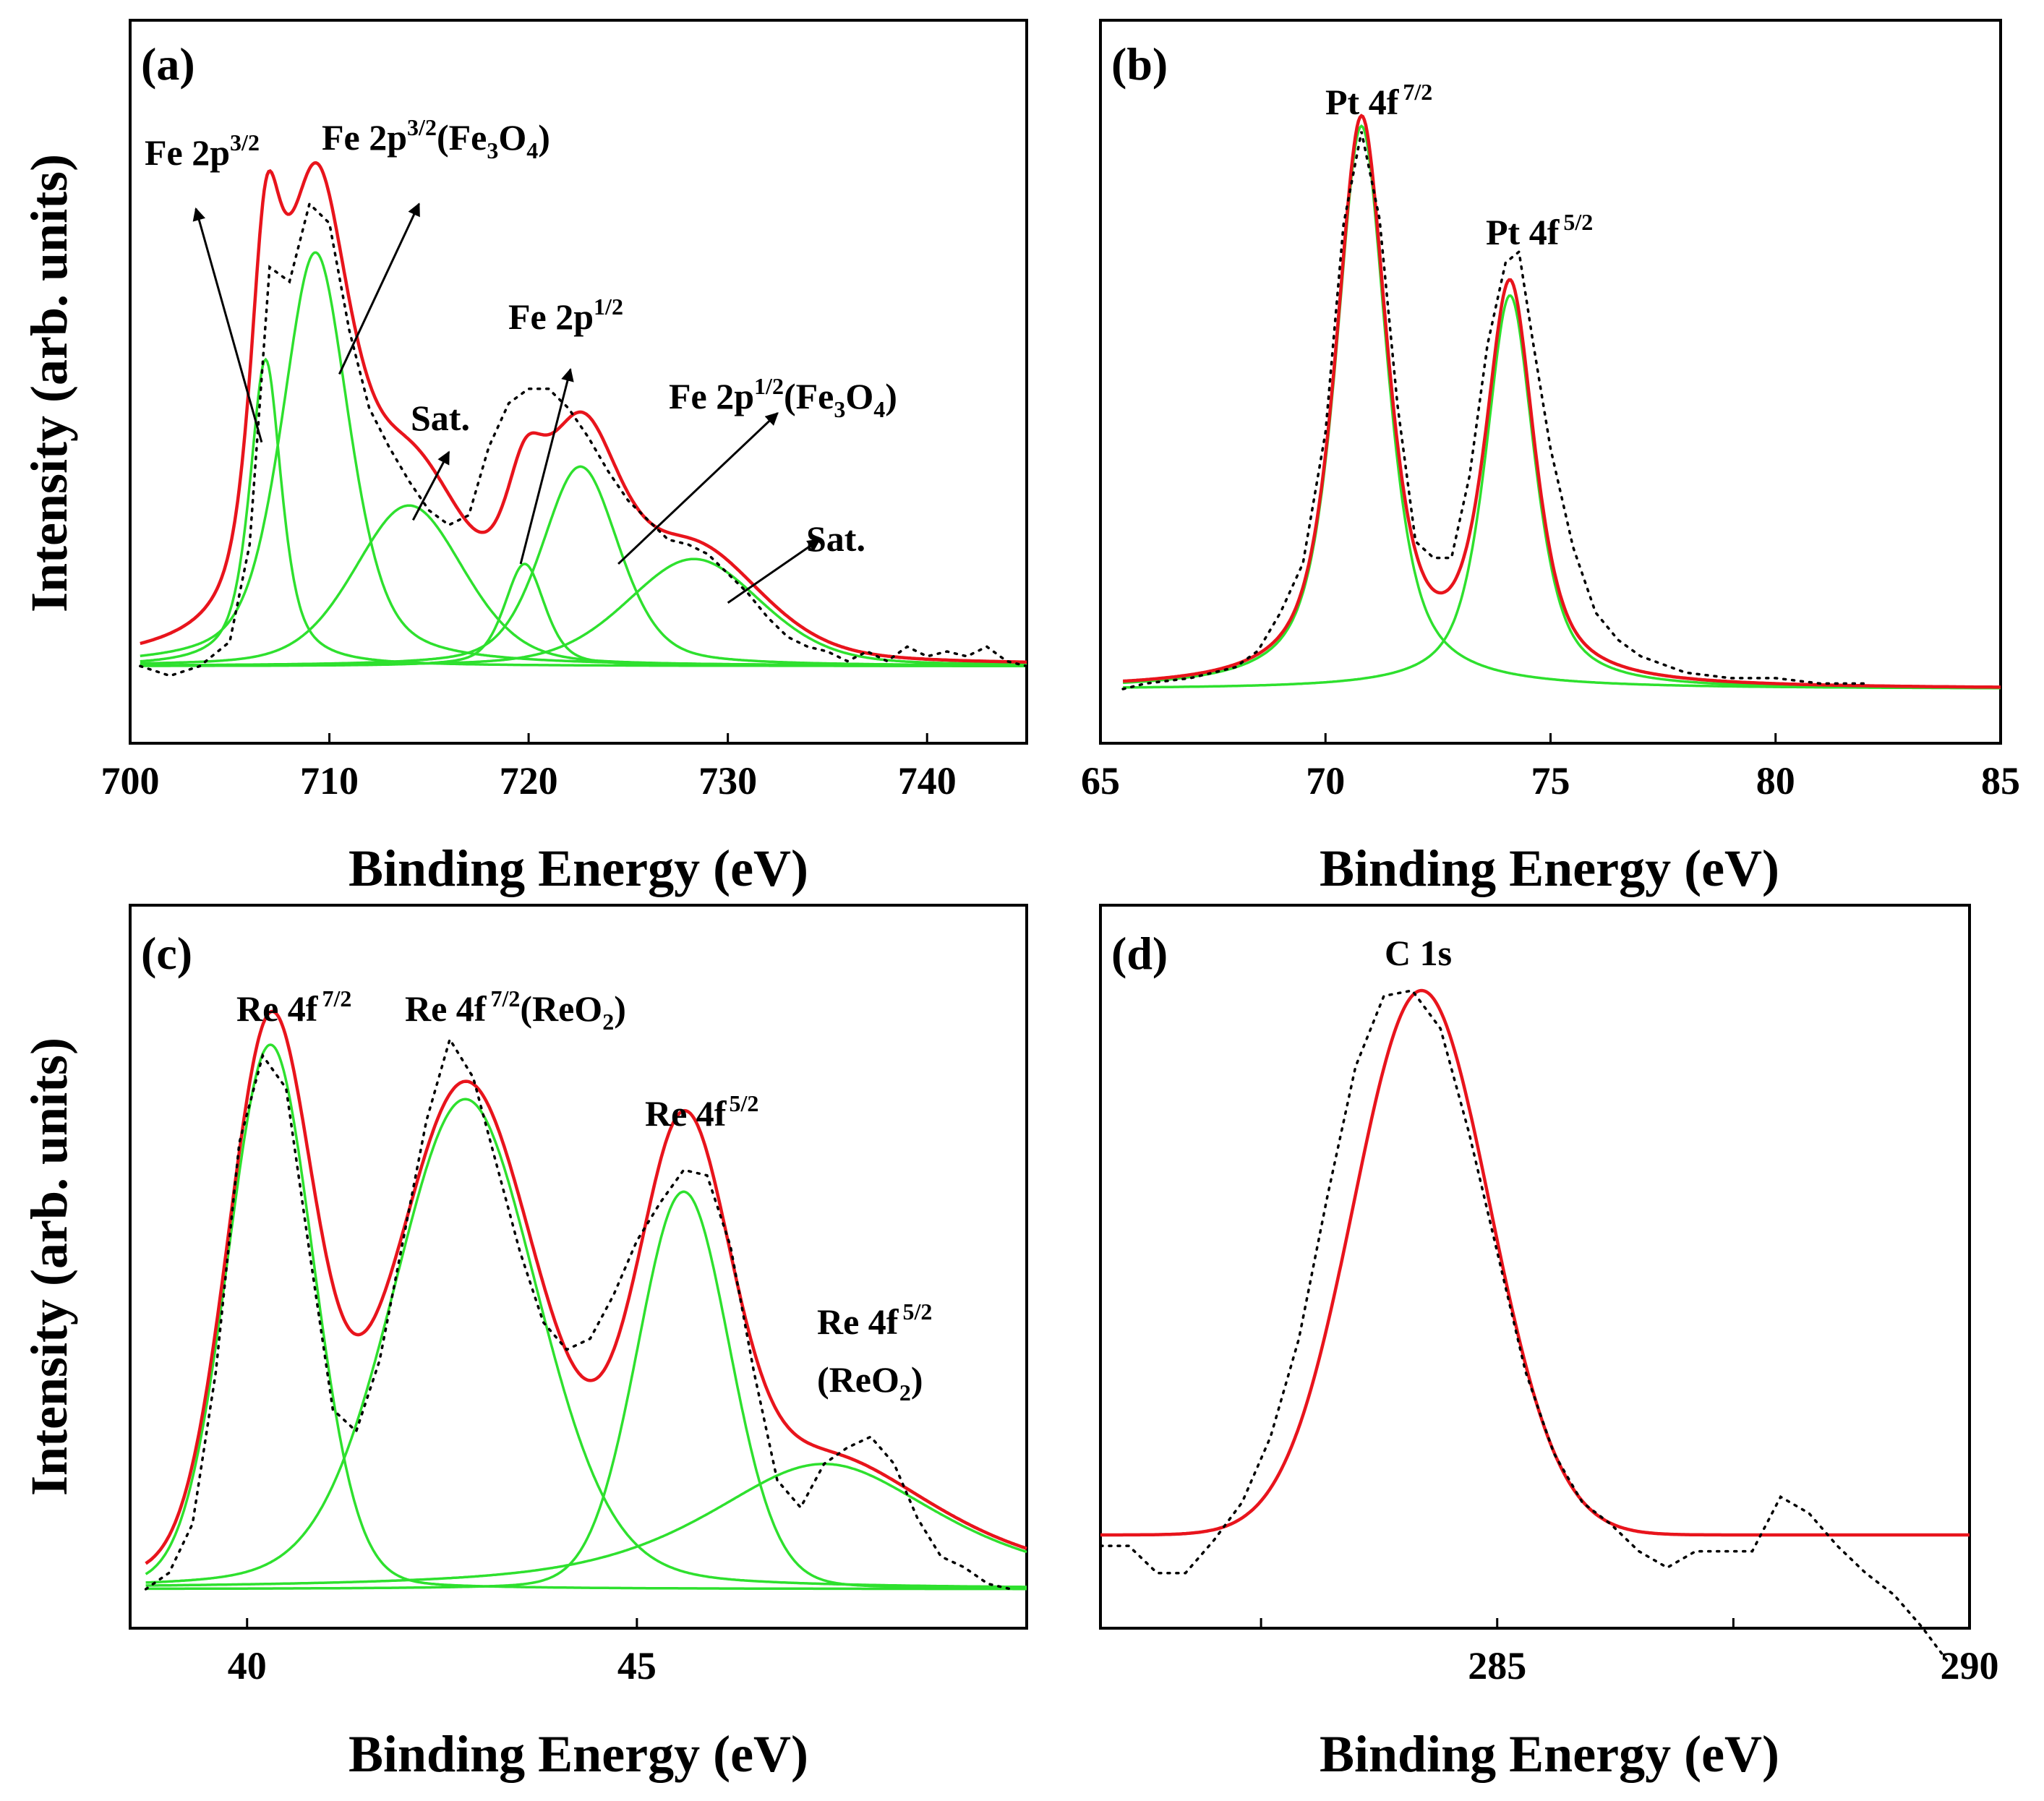 The width and height of the screenshot is (2044, 1801). Describe the element at coordinates (1549, 868) in the screenshot. I see `panel-b-xlabel: Binding Energy (eV)` at that location.